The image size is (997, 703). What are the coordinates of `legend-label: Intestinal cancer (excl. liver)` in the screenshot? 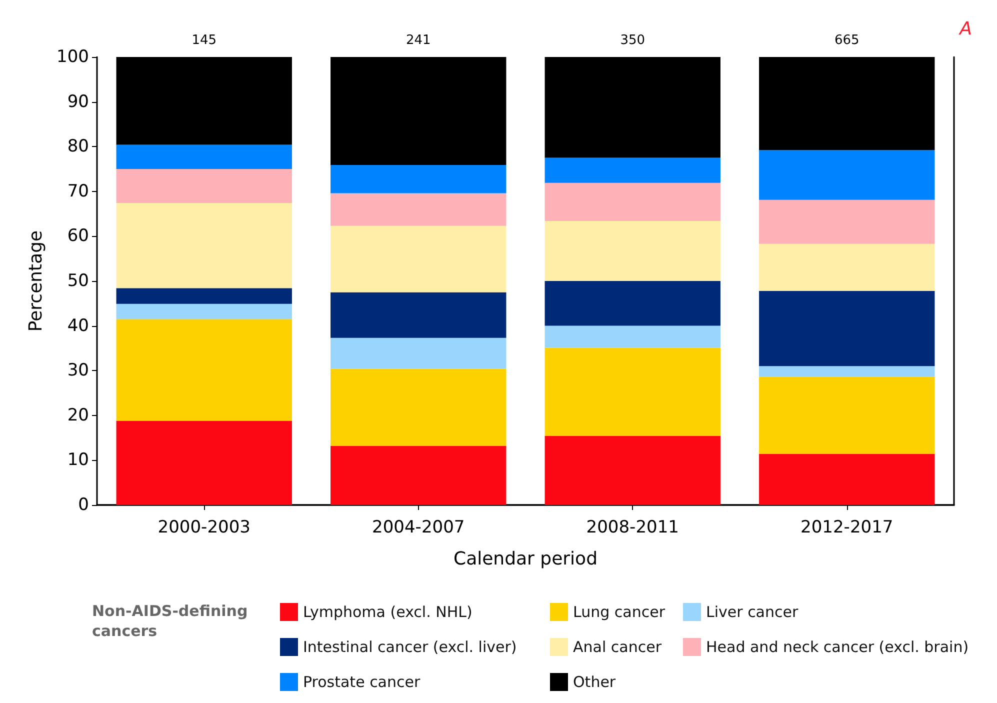 It's located at (410, 647).